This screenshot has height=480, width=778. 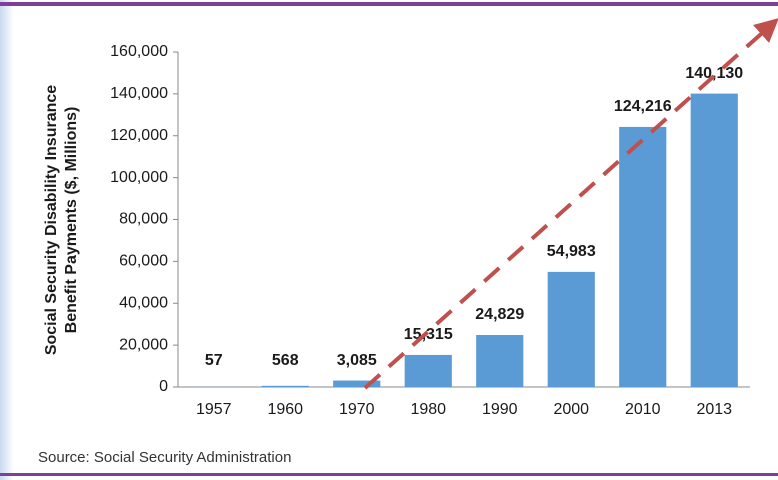 I want to click on value-label: 140,130, so click(x=714, y=73).